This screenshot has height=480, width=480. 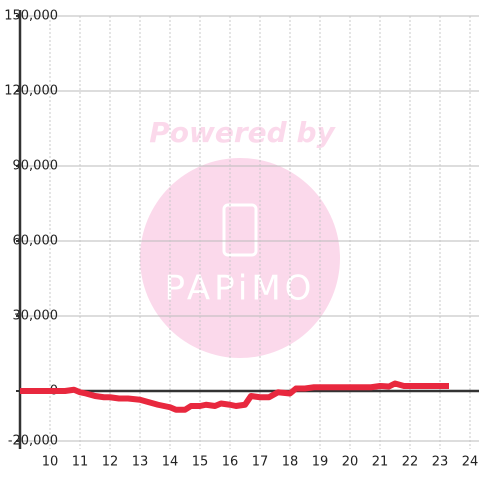 What do you see at coordinates (50, 462) in the screenshot?
I see `x-tick-label: 10` at bounding box center [50, 462].